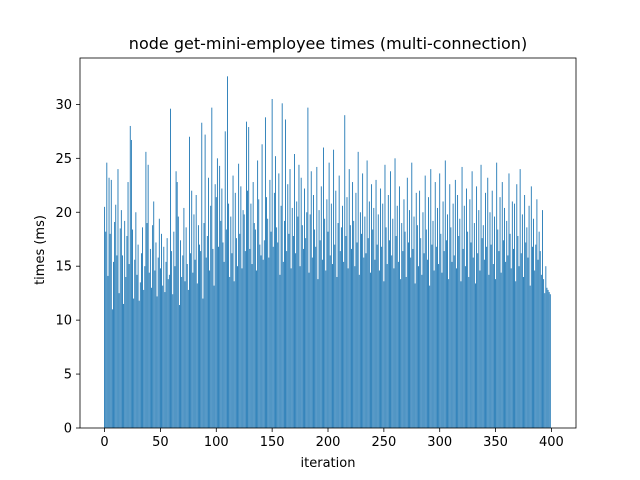  I want to click on y-tick-label: 10, so click(63, 321).